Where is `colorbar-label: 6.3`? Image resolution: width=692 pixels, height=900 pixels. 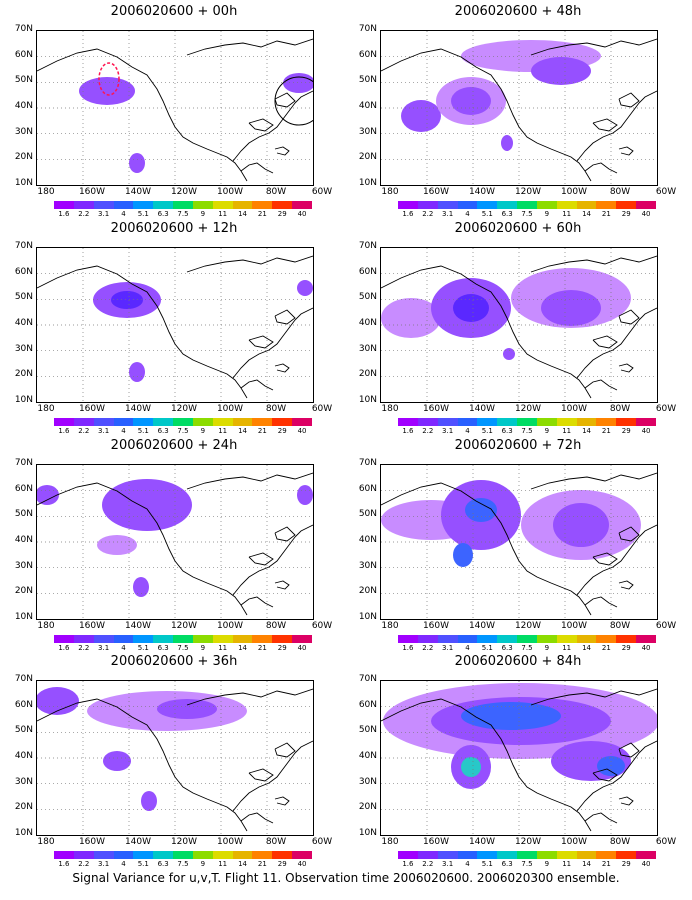 colorbar-label: 6.3 is located at coordinates (507, 864).